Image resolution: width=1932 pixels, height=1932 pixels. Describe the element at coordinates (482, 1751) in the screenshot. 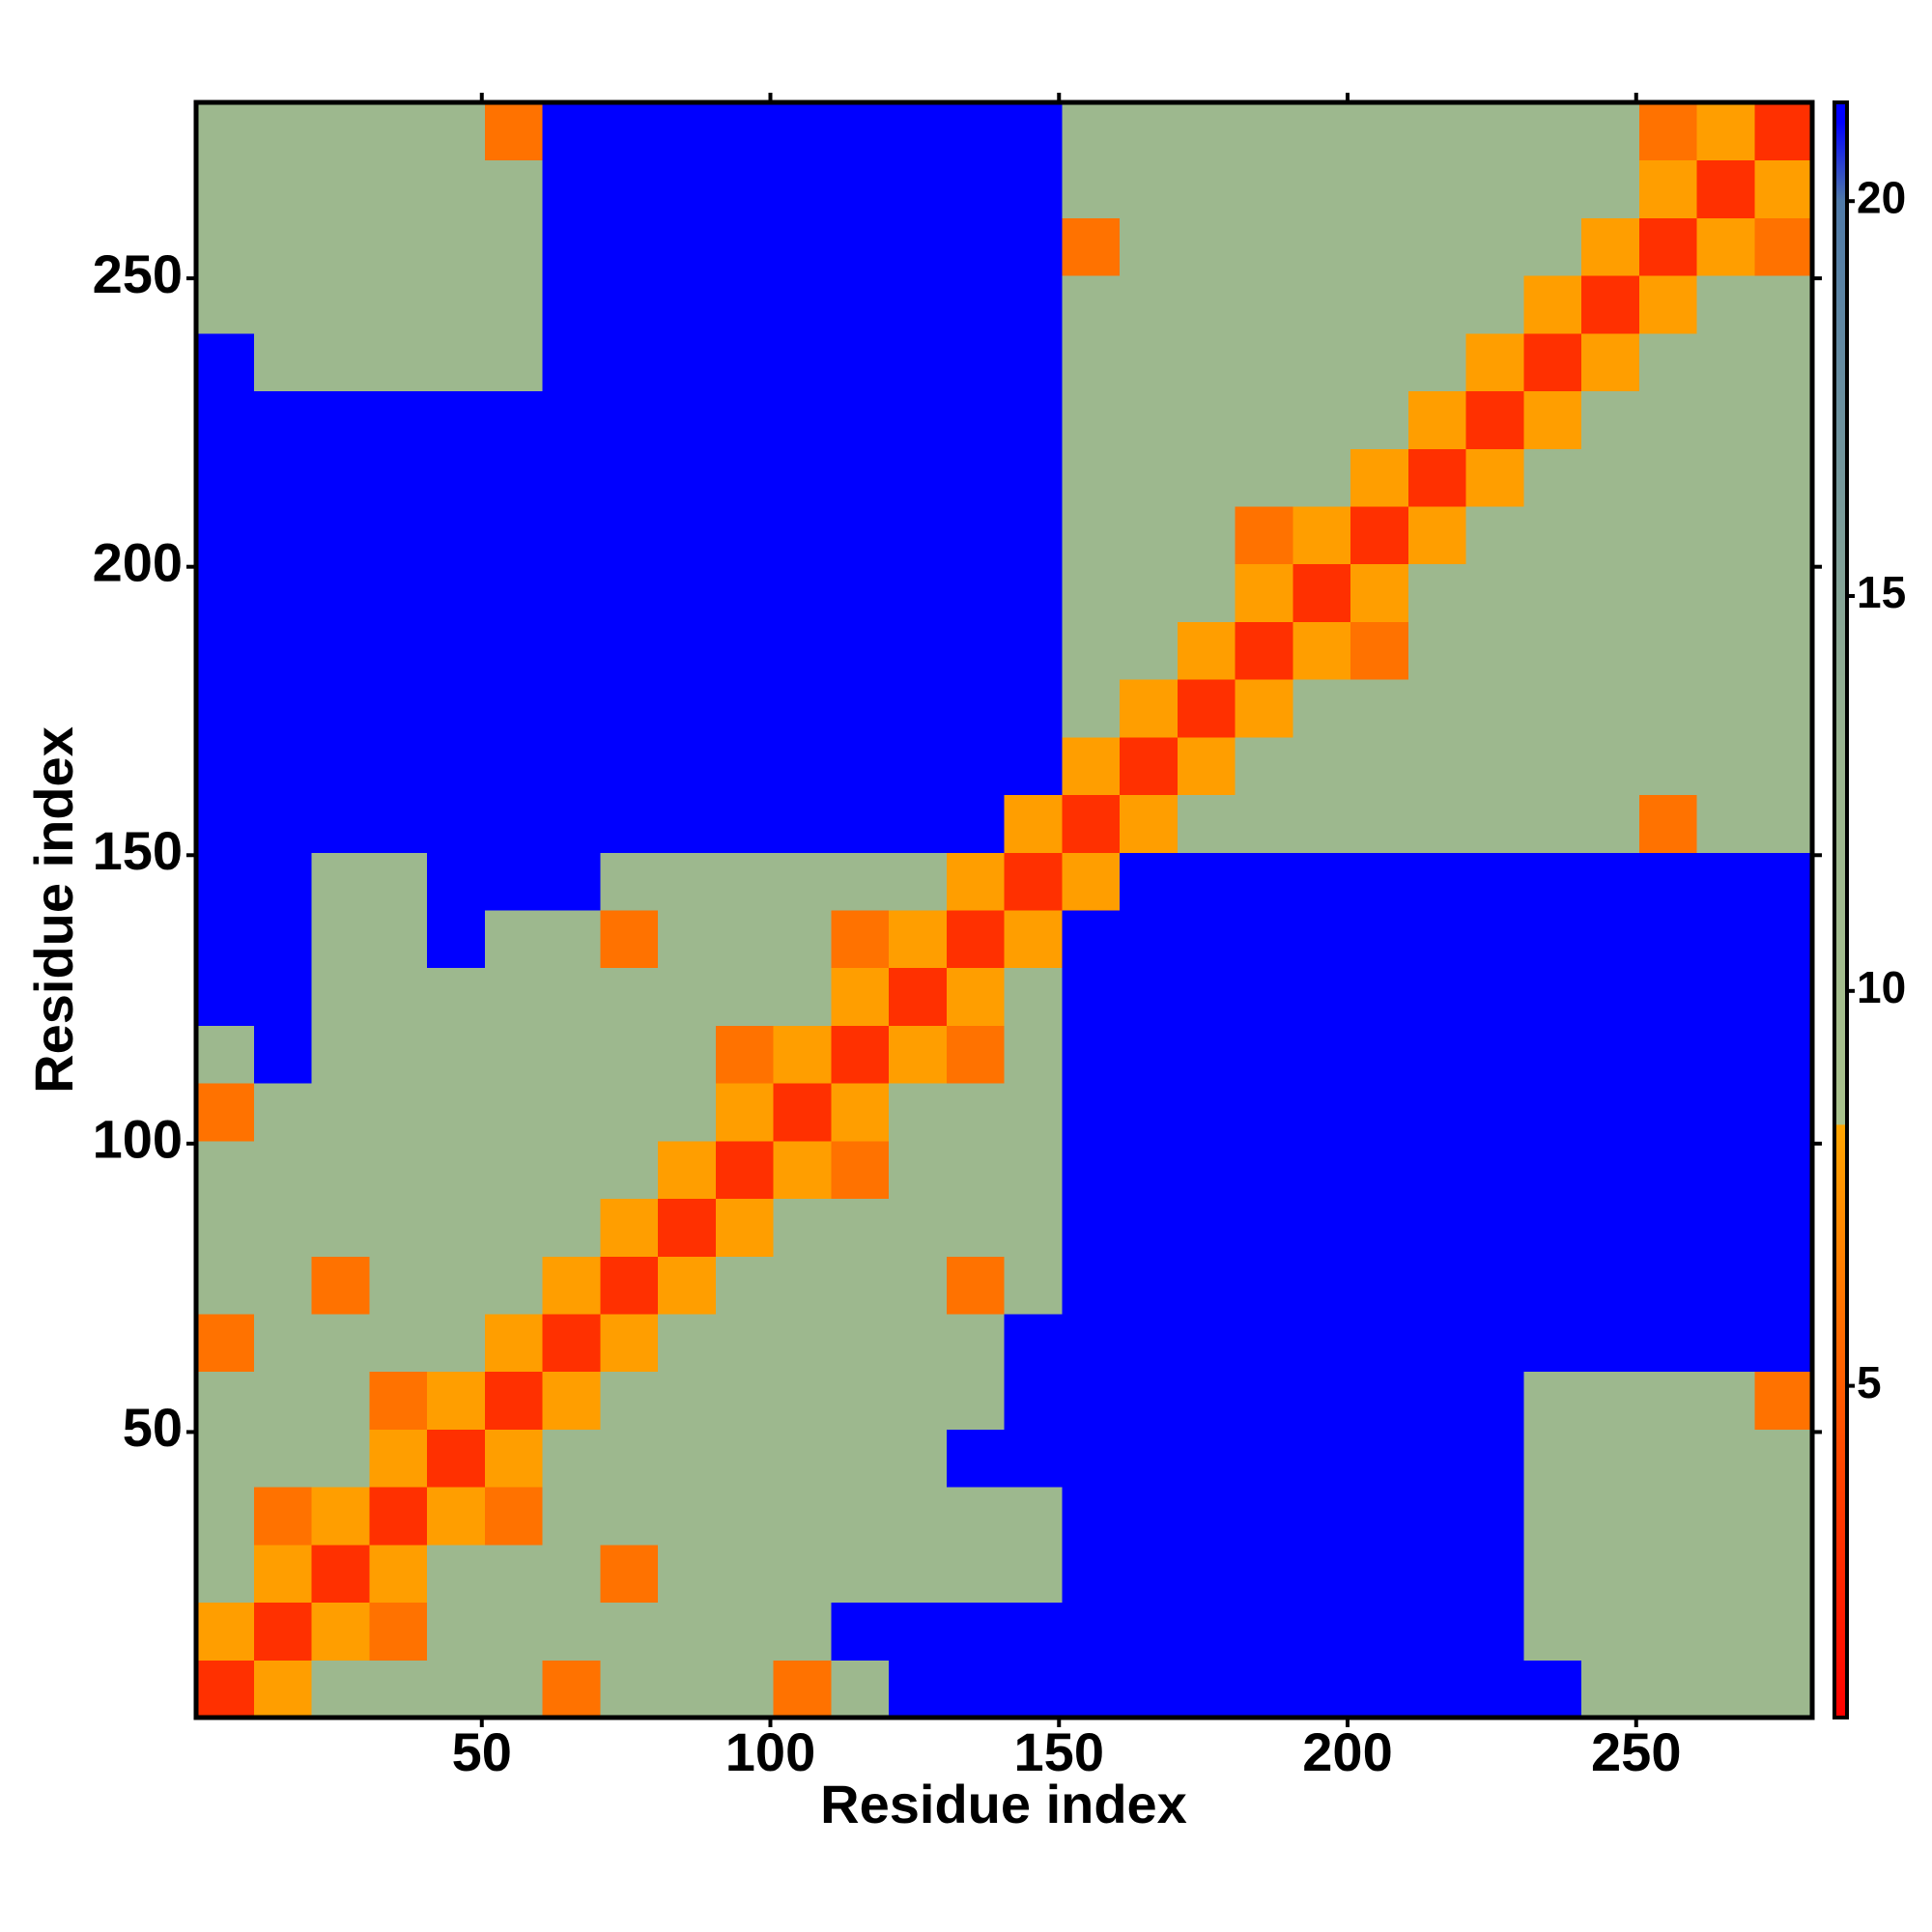

I see `x-tick-label: 50` at that location.